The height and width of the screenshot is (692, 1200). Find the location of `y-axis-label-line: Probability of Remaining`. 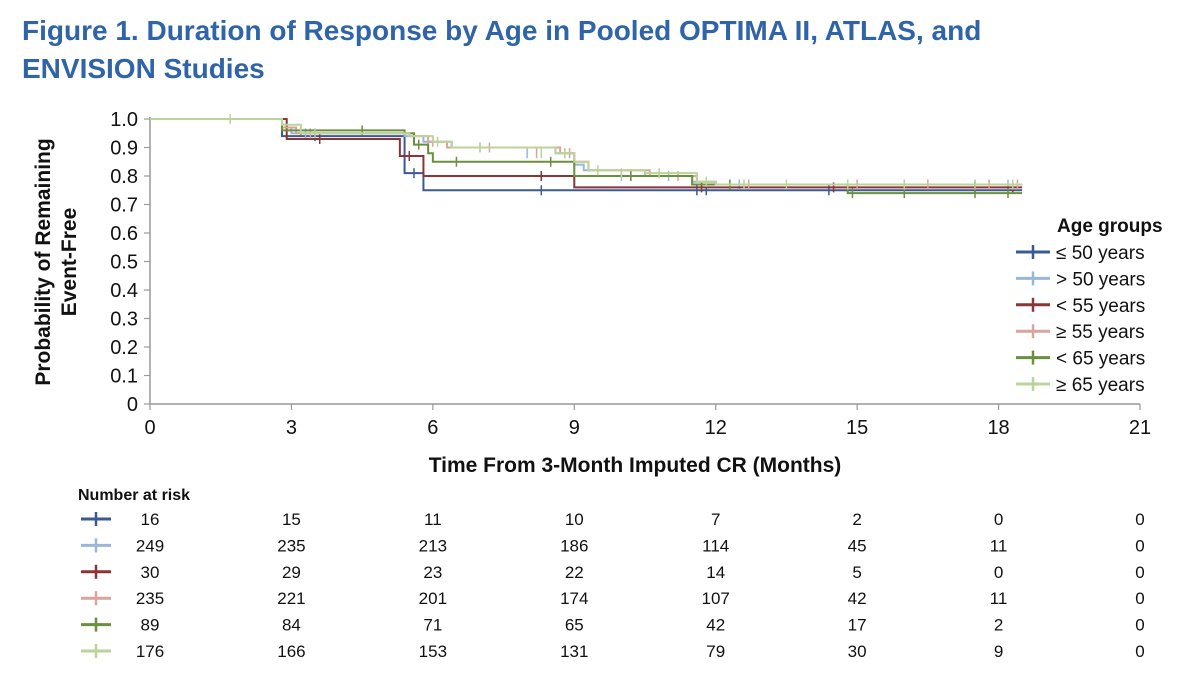

y-axis-label-line: Probability of Remaining is located at coordinates (43, 261).